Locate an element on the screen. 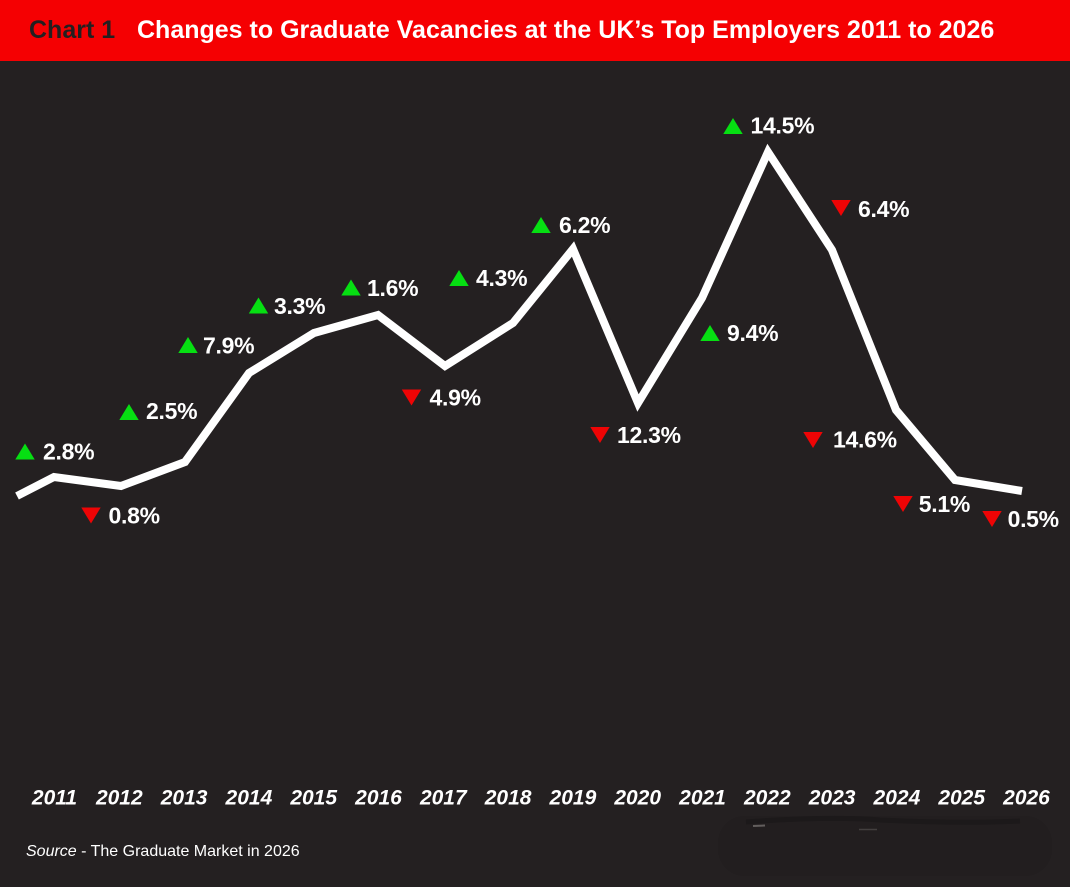 The width and height of the screenshot is (1070, 887). svg-text: 2026 is located at coordinates (1026, 798).